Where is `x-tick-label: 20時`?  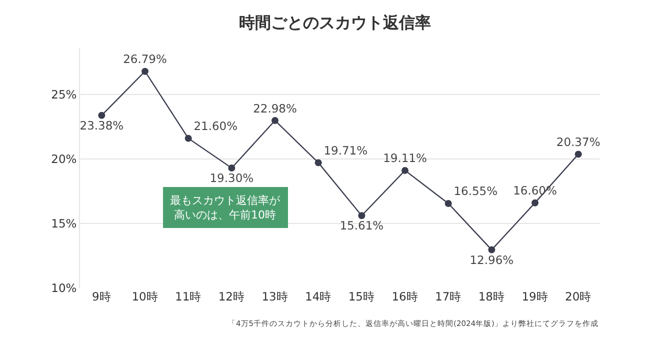 x-tick-label: 20時 is located at coordinates (578, 297).